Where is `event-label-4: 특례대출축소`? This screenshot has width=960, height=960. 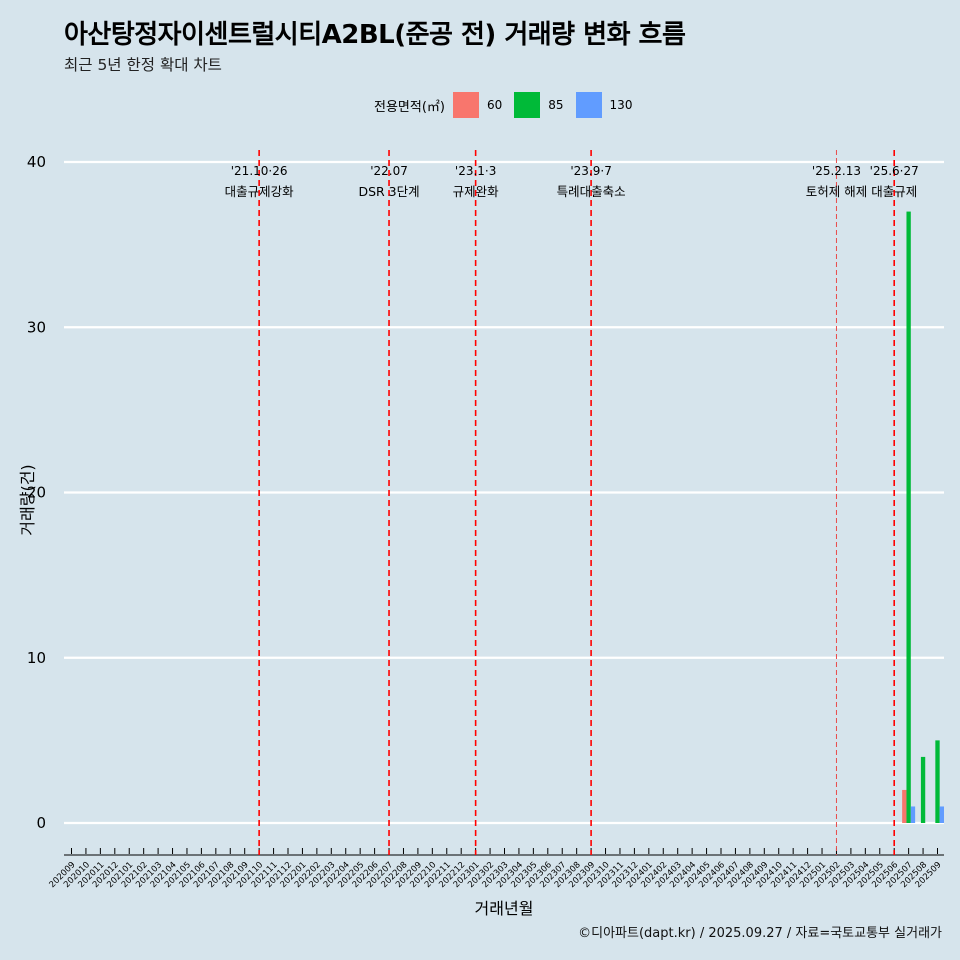 event-label-4: 특례대출축소 is located at coordinates (591, 191).